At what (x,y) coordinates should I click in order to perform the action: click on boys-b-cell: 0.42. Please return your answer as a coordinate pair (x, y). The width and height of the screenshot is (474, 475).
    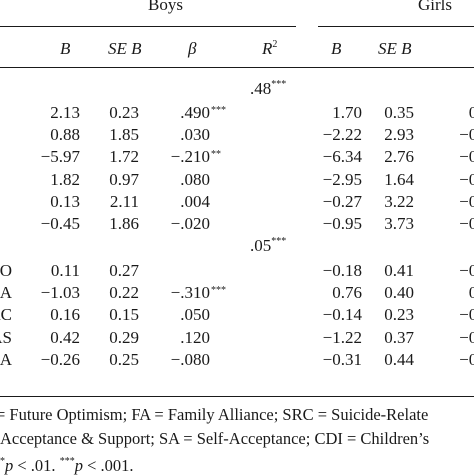
    Looking at the image, I should click on (65, 337).